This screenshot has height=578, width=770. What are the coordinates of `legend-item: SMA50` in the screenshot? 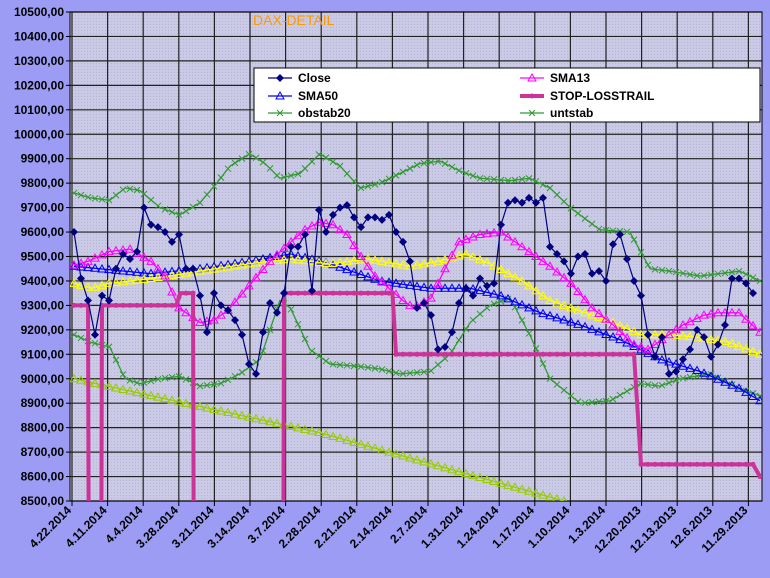 It's located at (303, 96).